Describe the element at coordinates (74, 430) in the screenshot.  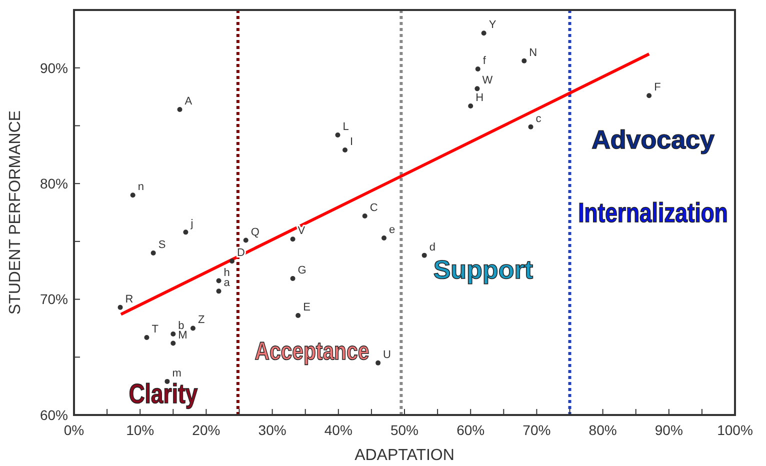
I see `x-tick-label: 0%` at that location.